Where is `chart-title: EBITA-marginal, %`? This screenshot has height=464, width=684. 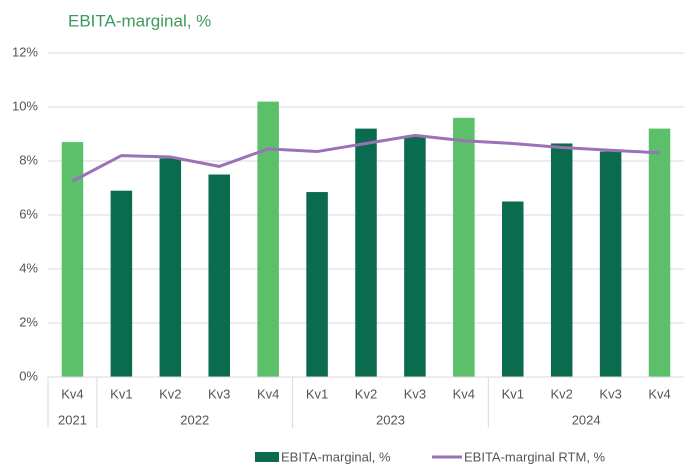 chart-title: EBITA-marginal, % is located at coordinates (139, 20).